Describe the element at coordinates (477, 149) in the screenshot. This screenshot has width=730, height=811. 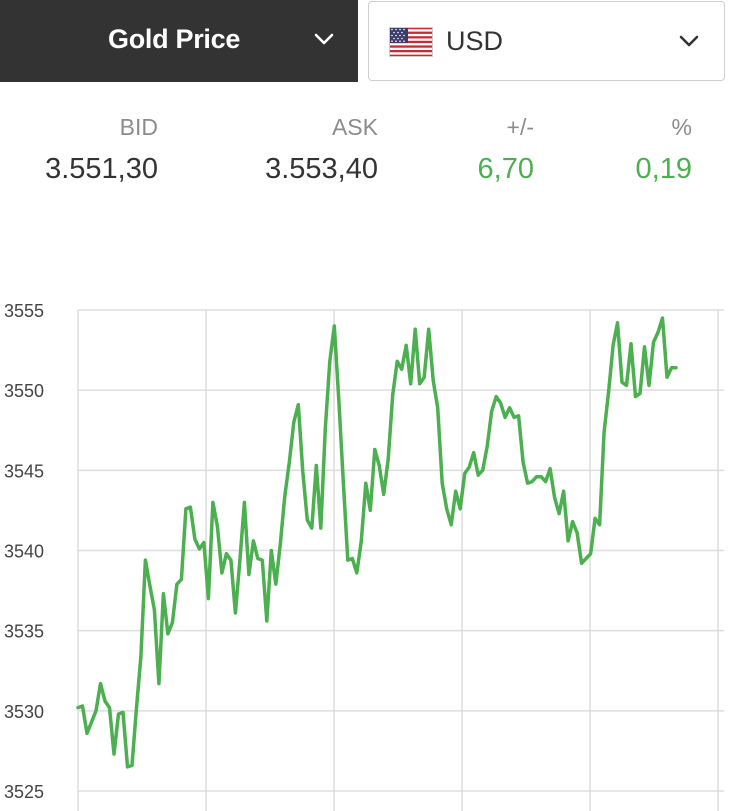
I see `quote-change: +/- 6,70` at that location.